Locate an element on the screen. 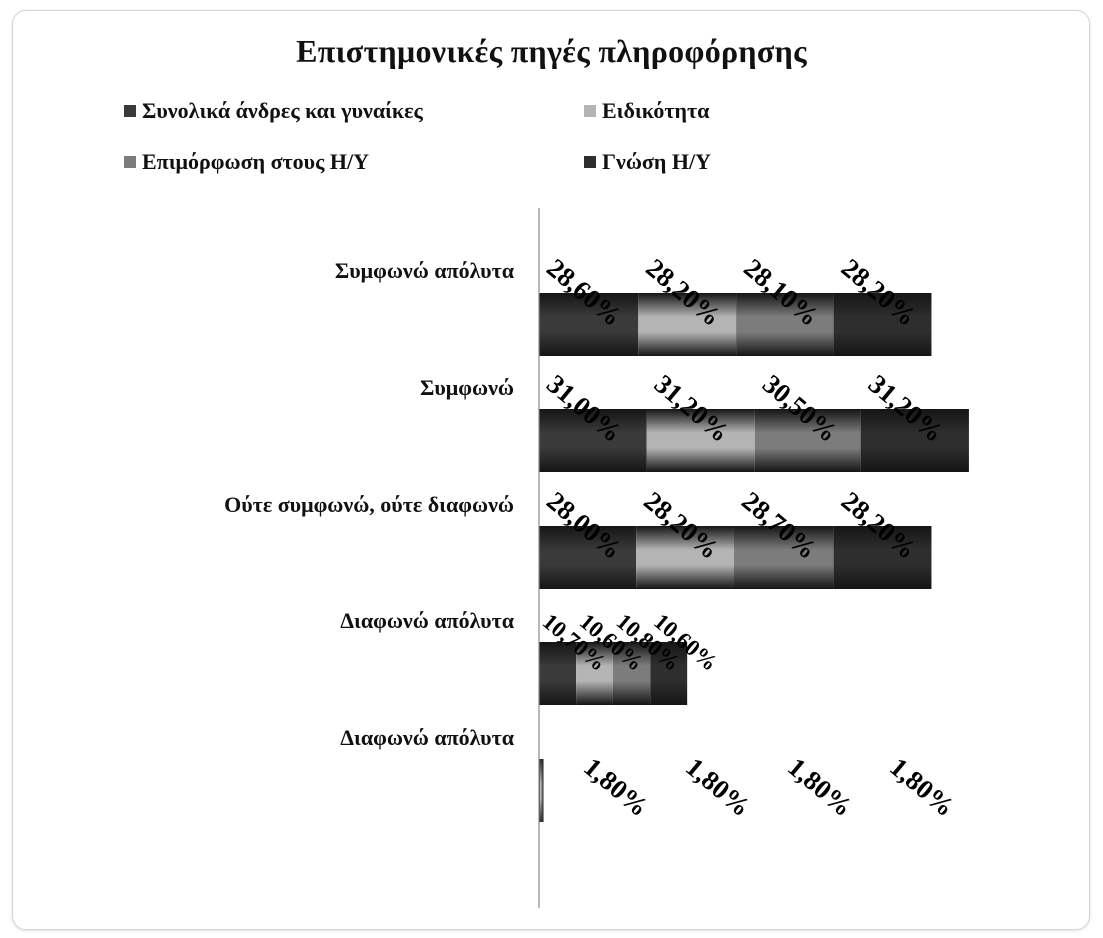  legend-label: Συνολικά άνδρες και γυναίκες is located at coordinates (282, 110).